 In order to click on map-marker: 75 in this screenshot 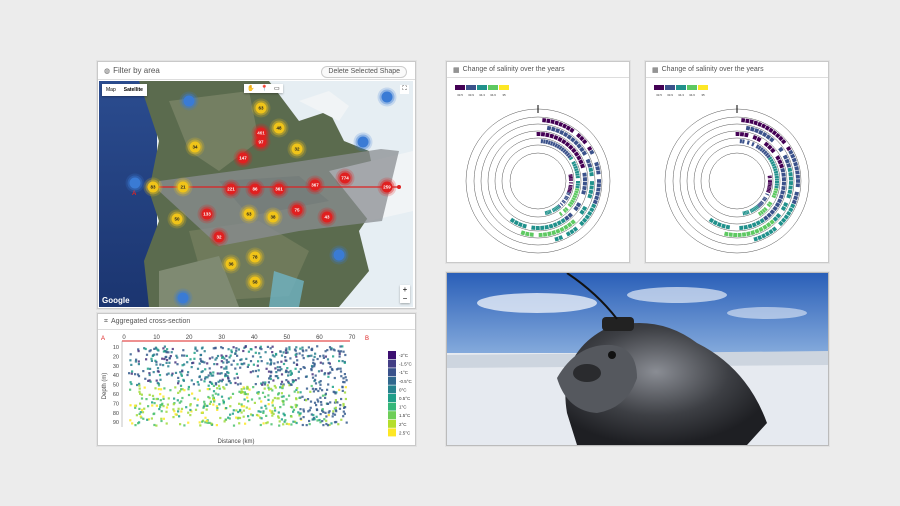, I will do `click(297, 209)`.